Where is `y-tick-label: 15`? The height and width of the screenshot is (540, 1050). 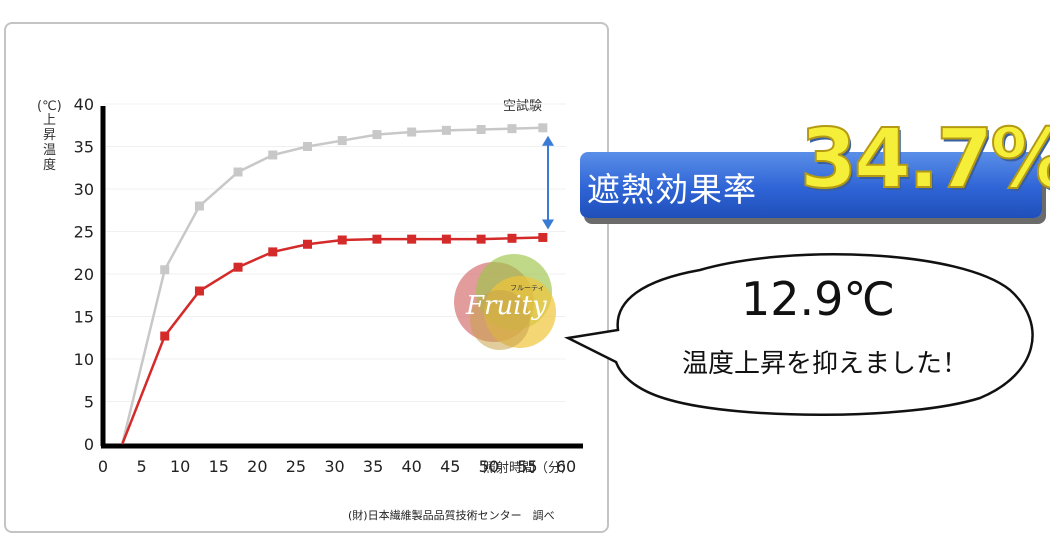 y-tick-label: 15 is located at coordinates (84, 317).